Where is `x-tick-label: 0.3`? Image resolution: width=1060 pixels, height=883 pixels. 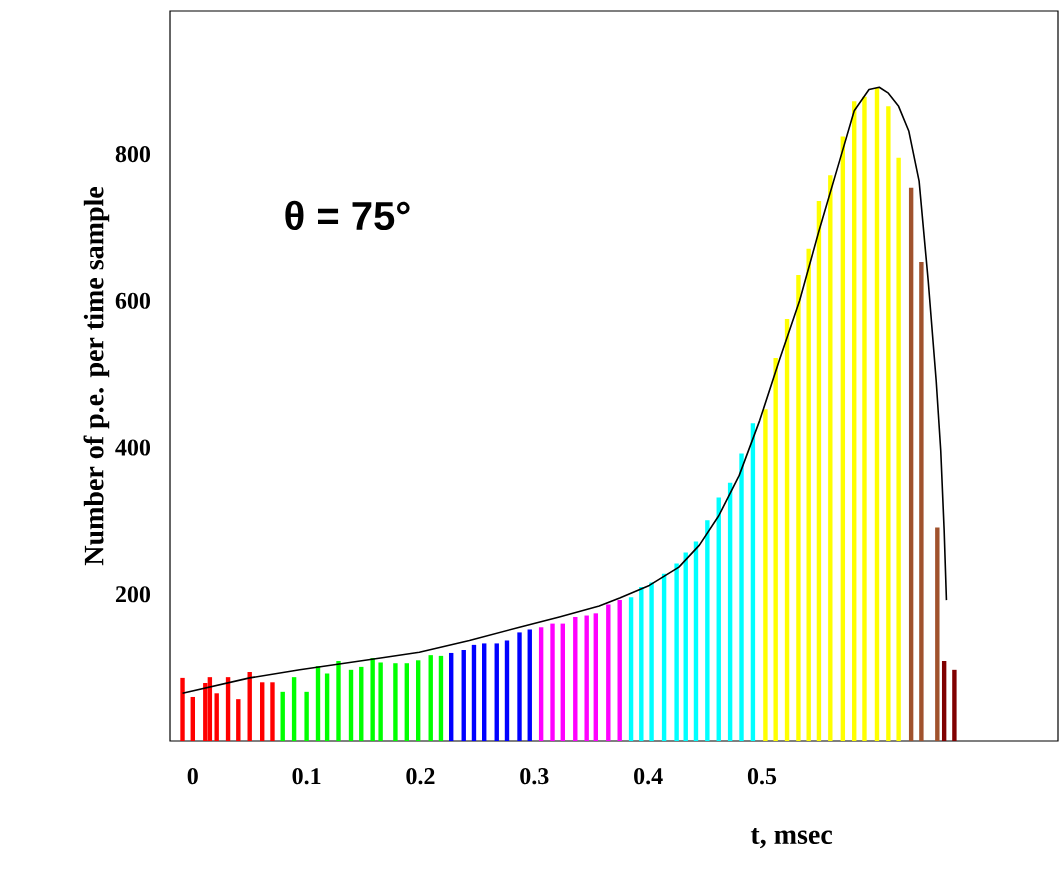 x-tick-label: 0.3 is located at coordinates (534, 776).